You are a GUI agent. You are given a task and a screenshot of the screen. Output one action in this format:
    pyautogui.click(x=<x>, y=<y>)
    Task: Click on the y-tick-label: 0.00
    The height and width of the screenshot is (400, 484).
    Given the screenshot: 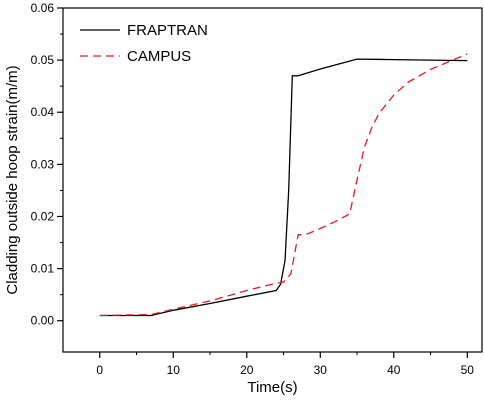 What is the action you would take?
    pyautogui.click(x=43, y=321)
    